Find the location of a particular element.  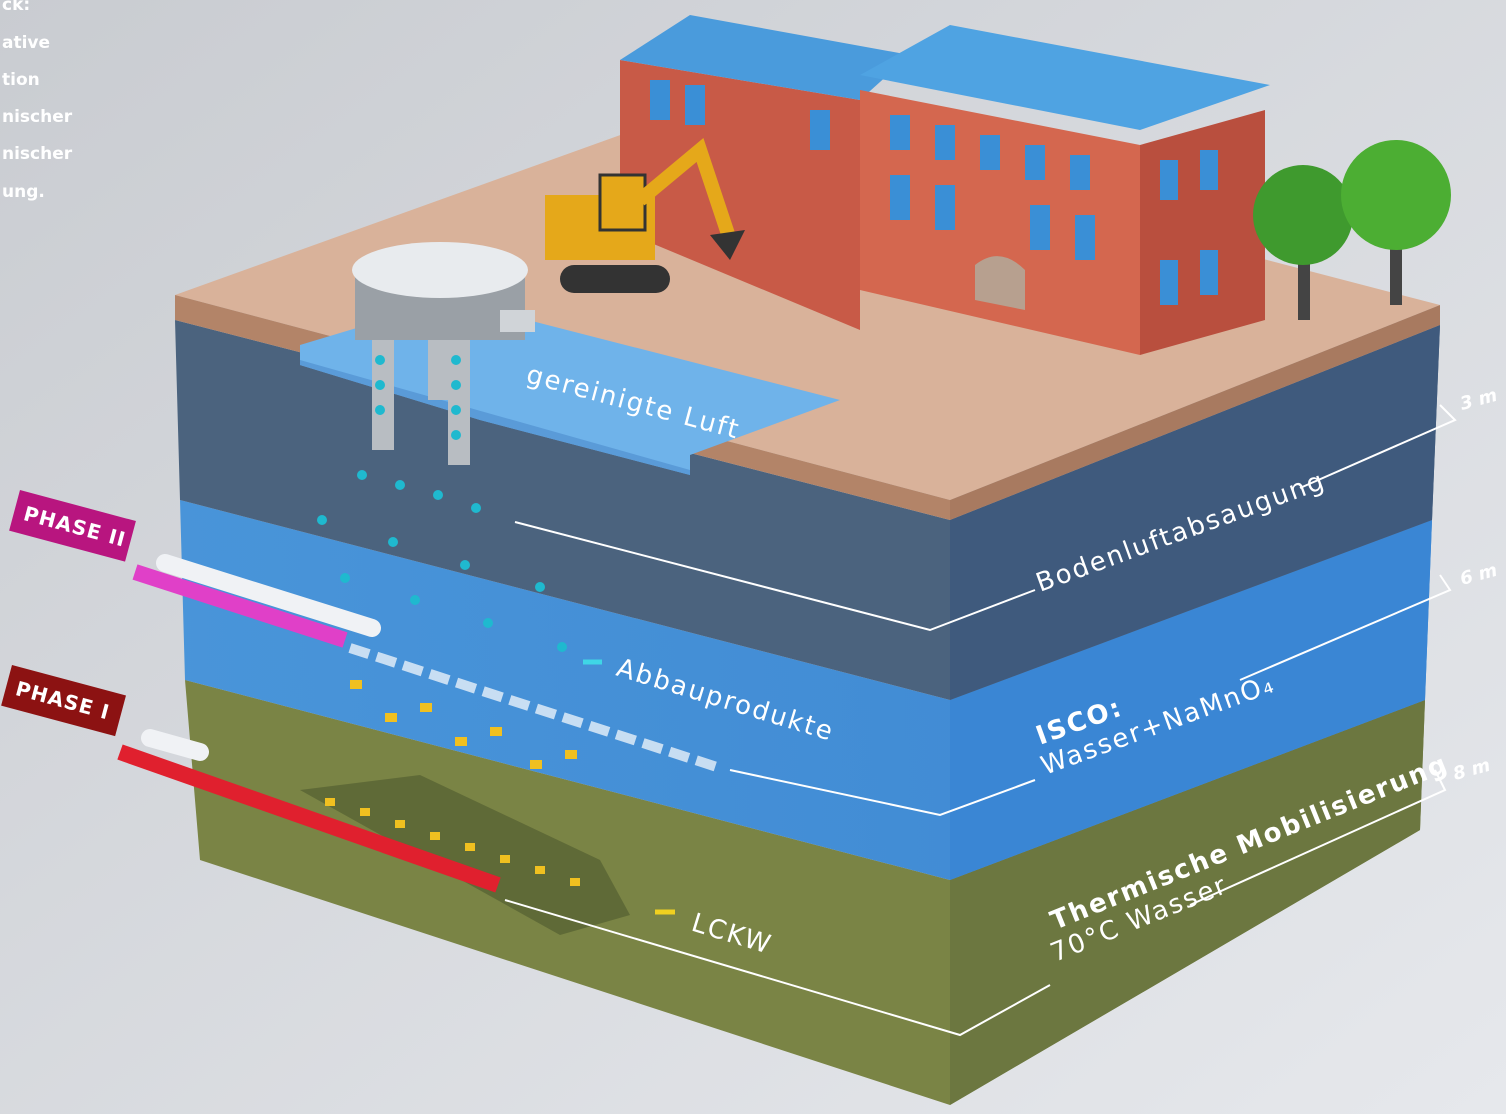

tank-top is located at coordinates (440, 270).